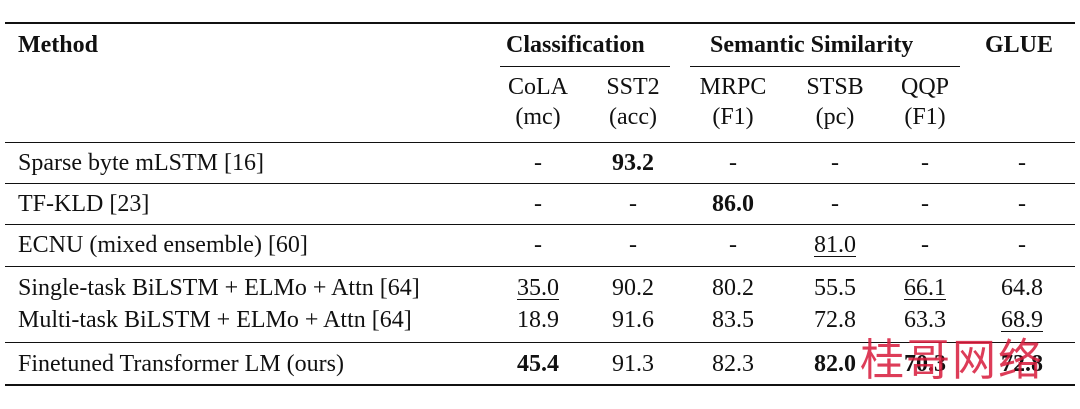 The width and height of the screenshot is (1080, 409). I want to click on row-method: Multi-task BiLSTM + ELMo + Attn [64], so click(215, 320).